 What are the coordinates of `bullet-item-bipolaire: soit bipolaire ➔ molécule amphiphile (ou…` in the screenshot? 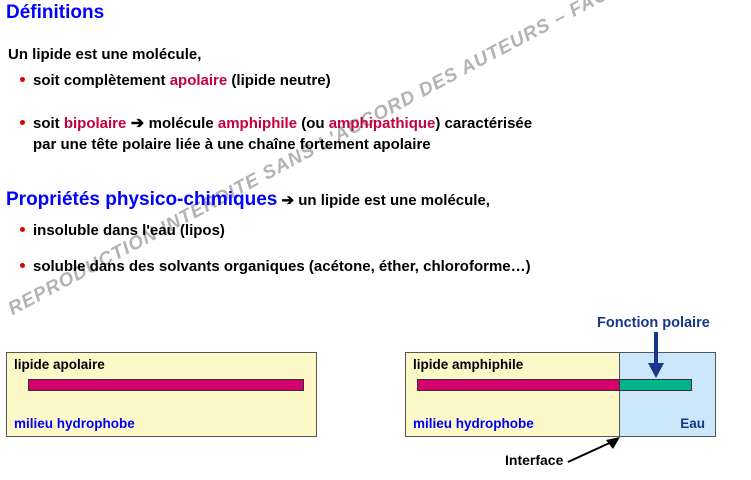 It's located at (276, 134).